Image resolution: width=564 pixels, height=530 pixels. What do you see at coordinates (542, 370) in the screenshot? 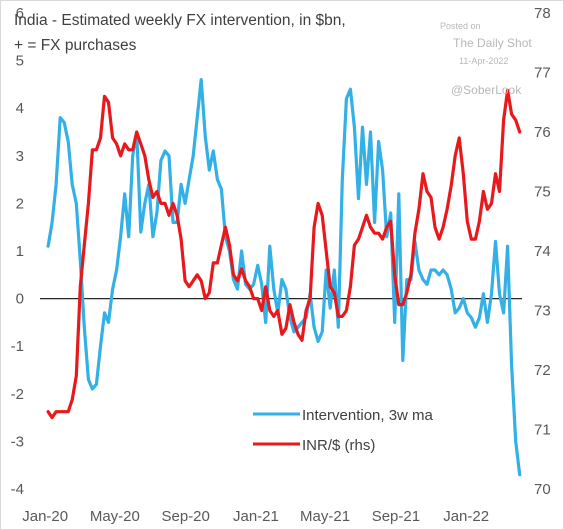
I see `right-tick-label: 72` at bounding box center [542, 370].